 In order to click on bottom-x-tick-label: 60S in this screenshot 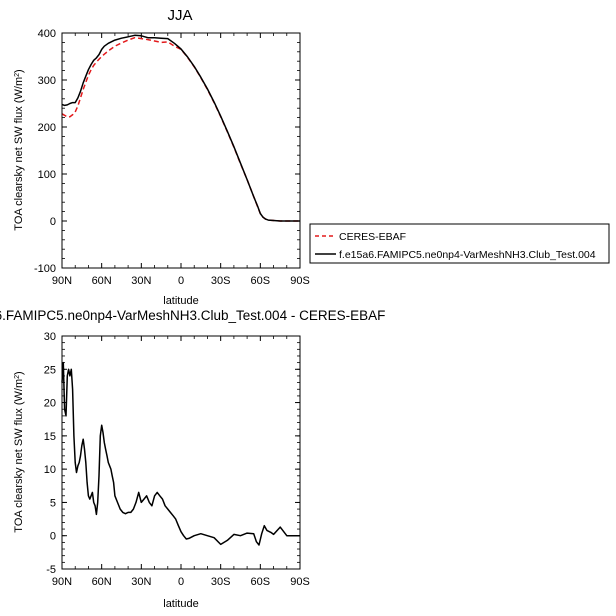, I will do `click(261, 582)`.